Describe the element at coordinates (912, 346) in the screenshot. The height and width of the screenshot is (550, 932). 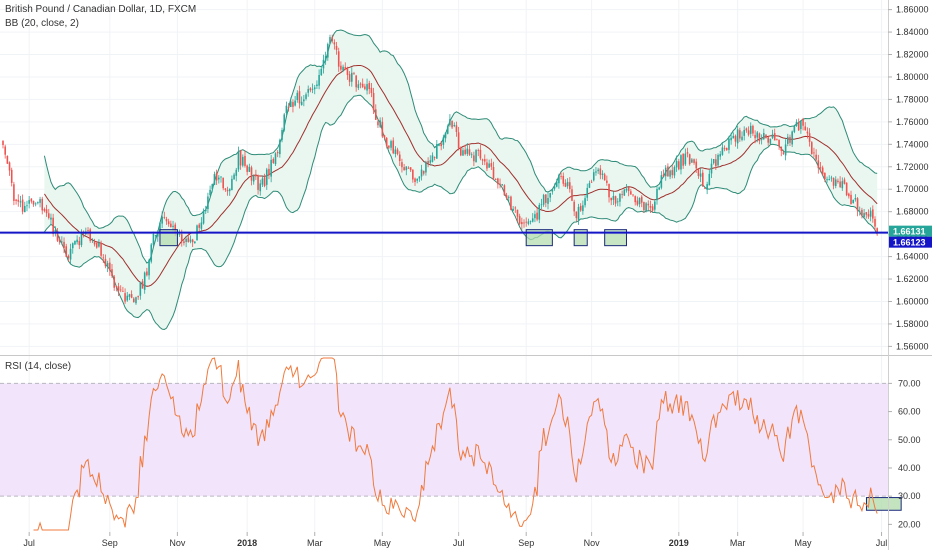
I see `price-axis-label: 1.56000` at that location.